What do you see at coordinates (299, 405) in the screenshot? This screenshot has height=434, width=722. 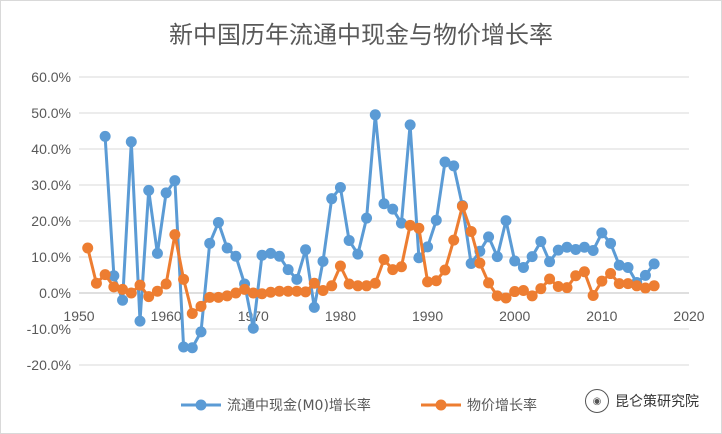 I see `legend-label: 流通中现金(M0)增长率` at bounding box center [299, 405].